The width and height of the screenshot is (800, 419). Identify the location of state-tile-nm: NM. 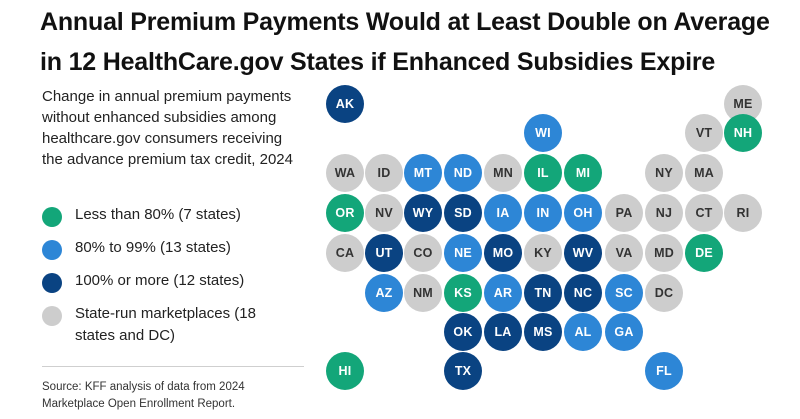
(423, 293).